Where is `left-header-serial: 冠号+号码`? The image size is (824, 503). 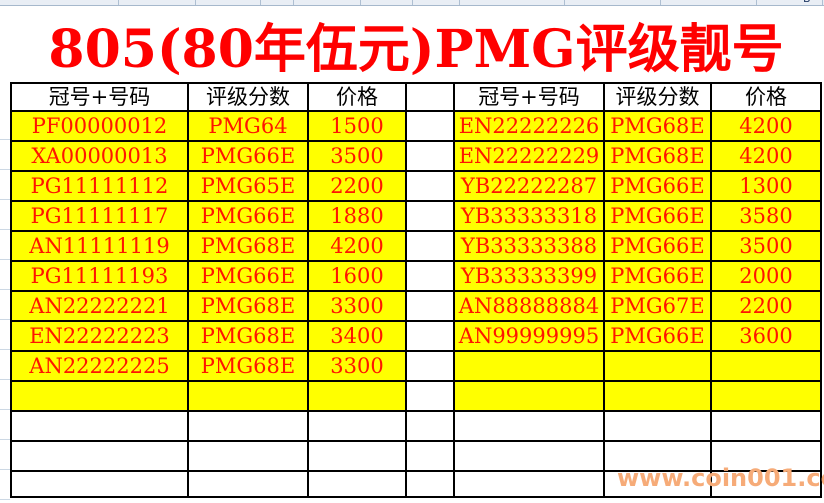 left-header-serial: 冠号+号码 is located at coordinates (100, 98).